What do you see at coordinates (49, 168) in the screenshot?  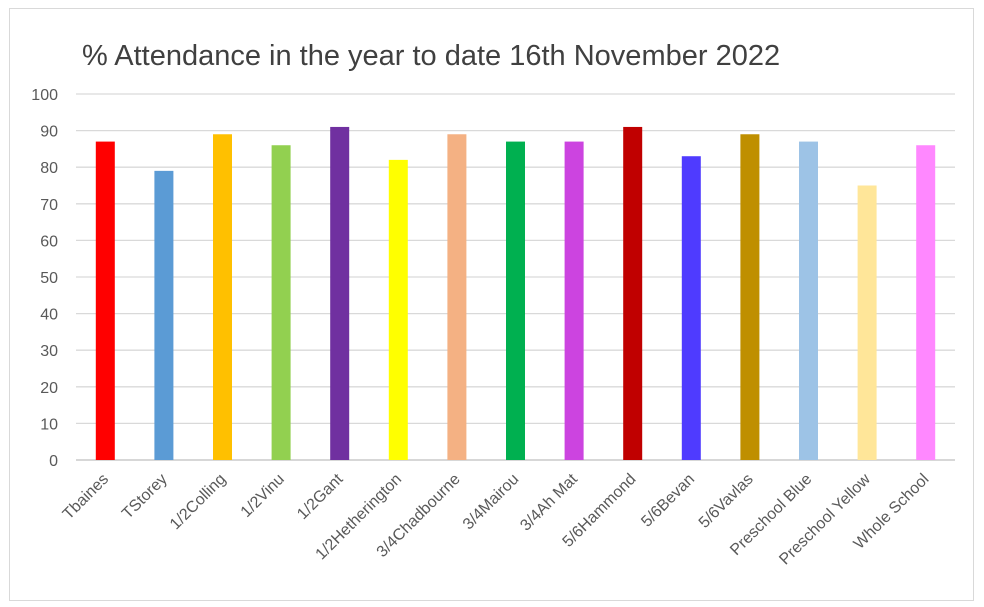 I see `y-tick-label: 80` at bounding box center [49, 168].